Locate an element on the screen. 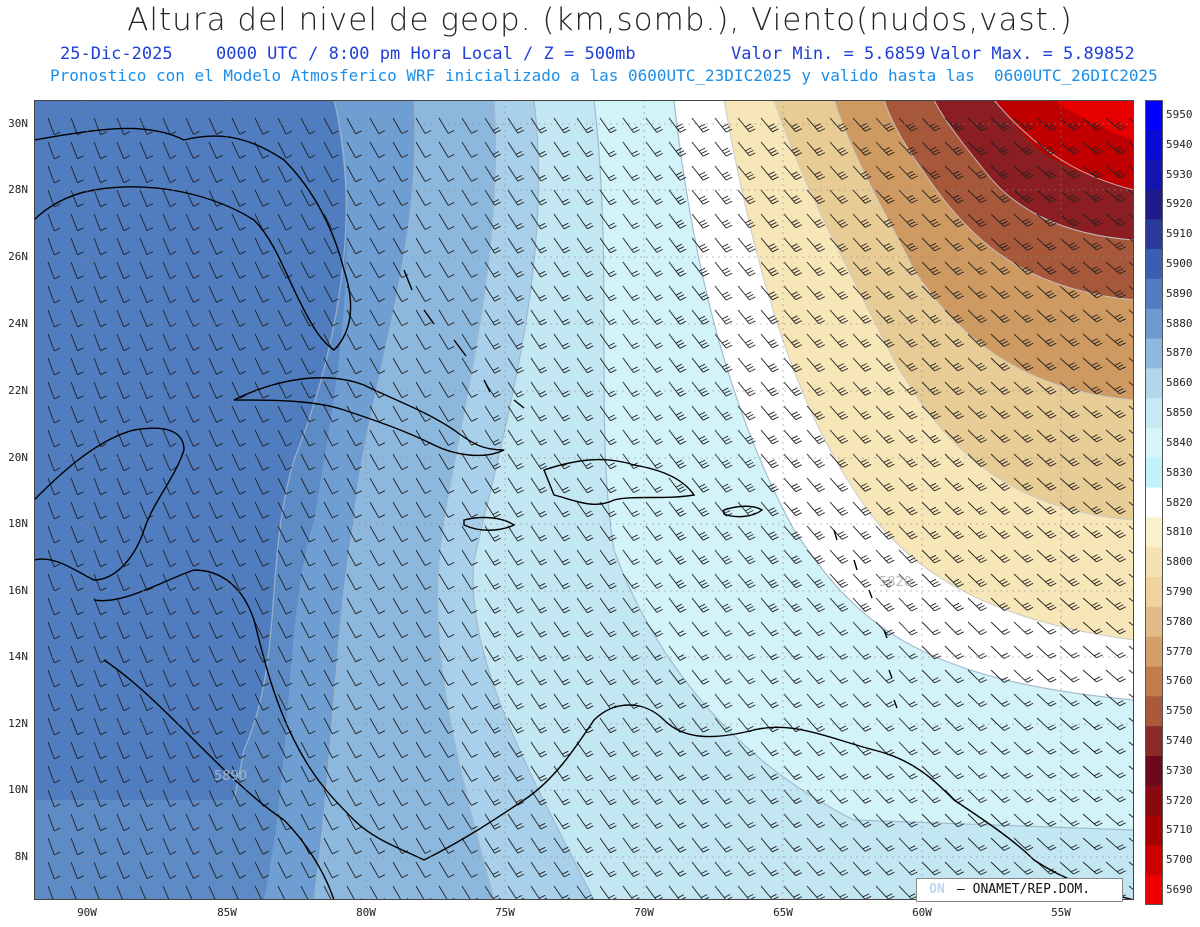 Image resolution: width=1200 pixels, height=927 pixels. colorbar-label: 5840 is located at coordinates (1179, 442).